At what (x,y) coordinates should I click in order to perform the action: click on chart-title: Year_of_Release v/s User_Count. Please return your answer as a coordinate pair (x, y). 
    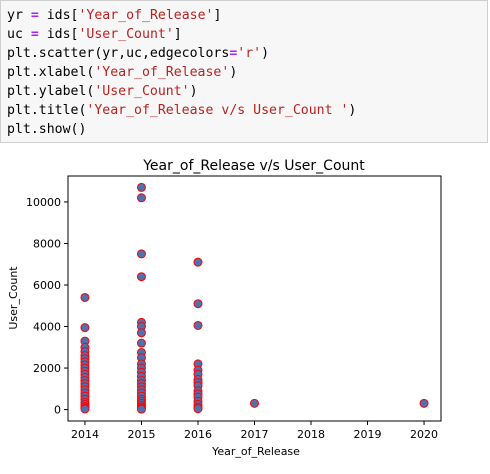
    Looking at the image, I should click on (253, 166).